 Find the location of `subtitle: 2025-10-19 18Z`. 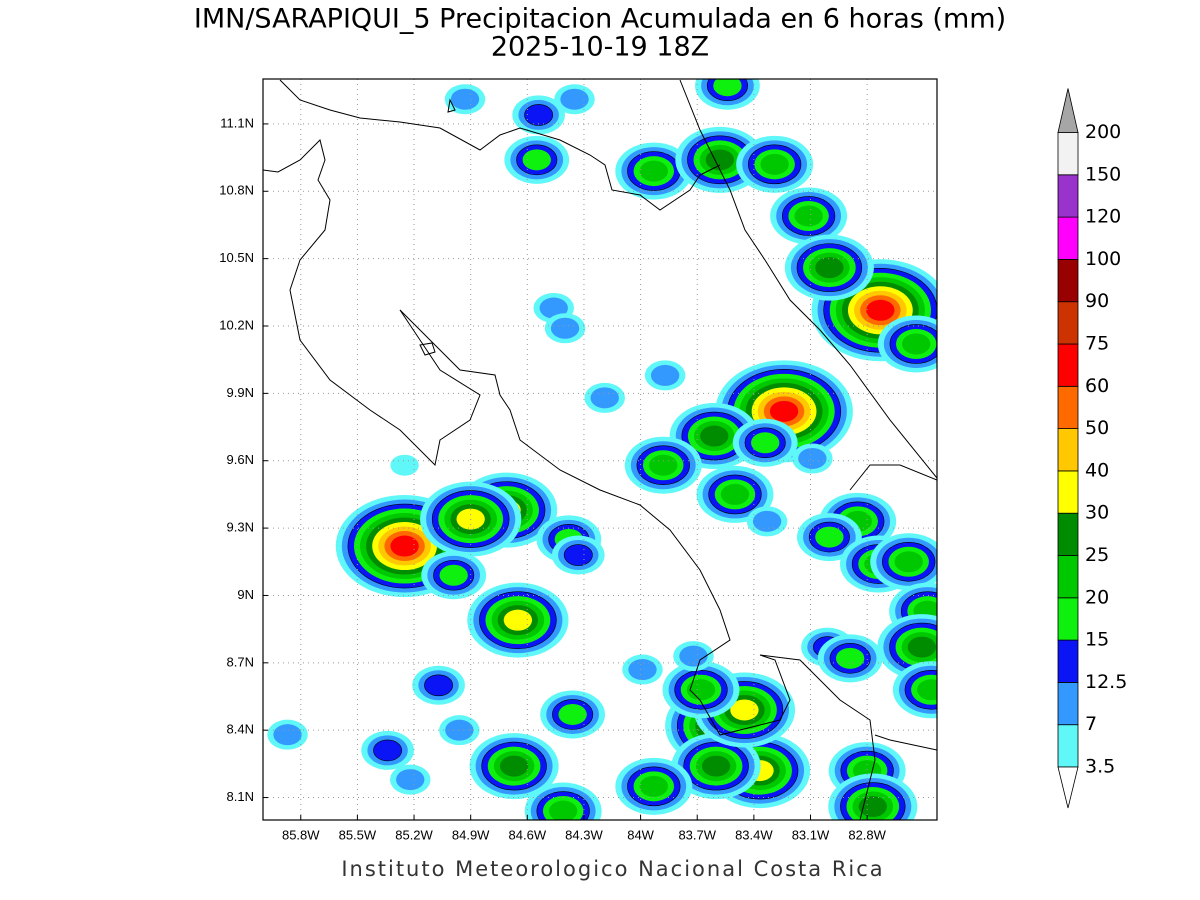

subtitle: 2025-10-19 18Z is located at coordinates (600, 47).